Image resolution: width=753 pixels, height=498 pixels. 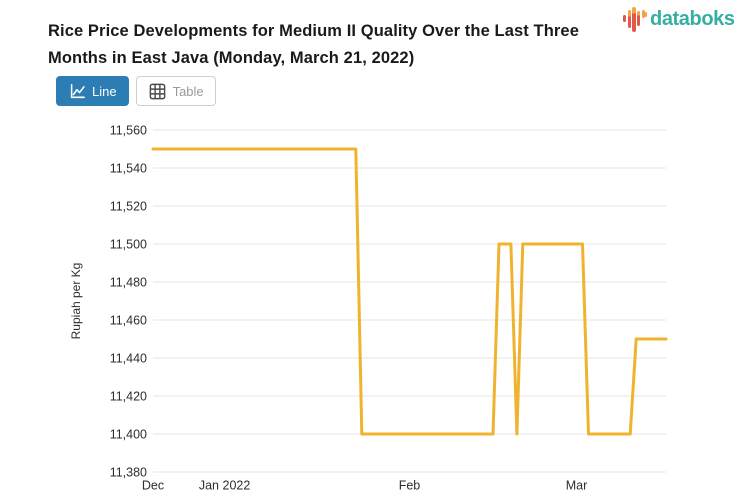 What do you see at coordinates (128, 435) in the screenshot?
I see `y-tick-label: 11,400` at bounding box center [128, 435].